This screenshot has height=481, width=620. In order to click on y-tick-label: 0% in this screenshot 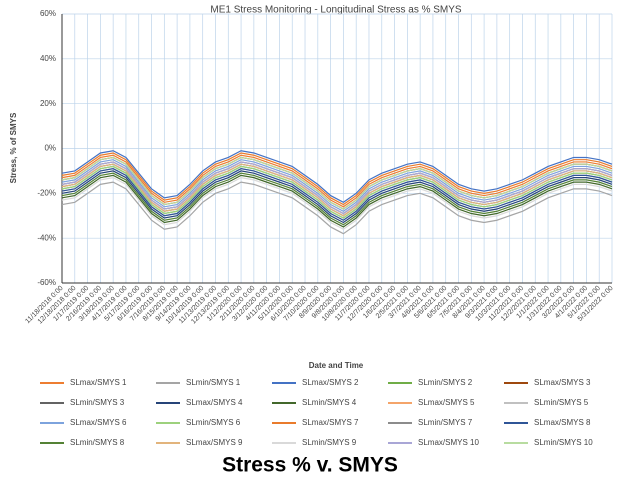, I will do `click(50, 148)`.